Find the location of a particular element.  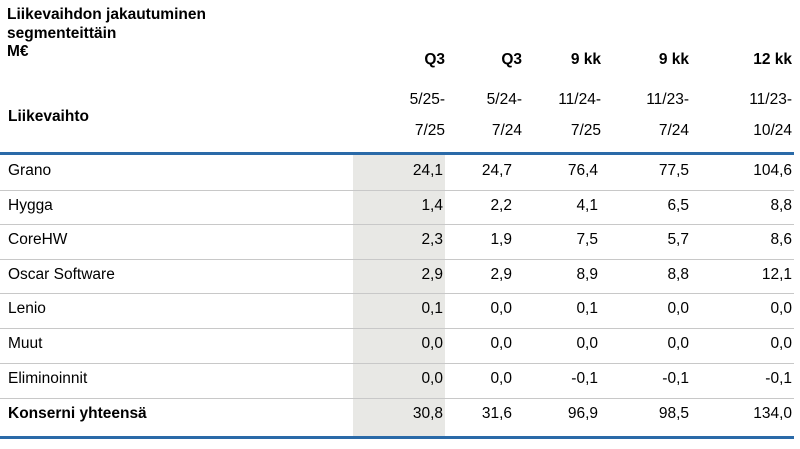

value-cell: 24,7 is located at coordinates (496, 170).